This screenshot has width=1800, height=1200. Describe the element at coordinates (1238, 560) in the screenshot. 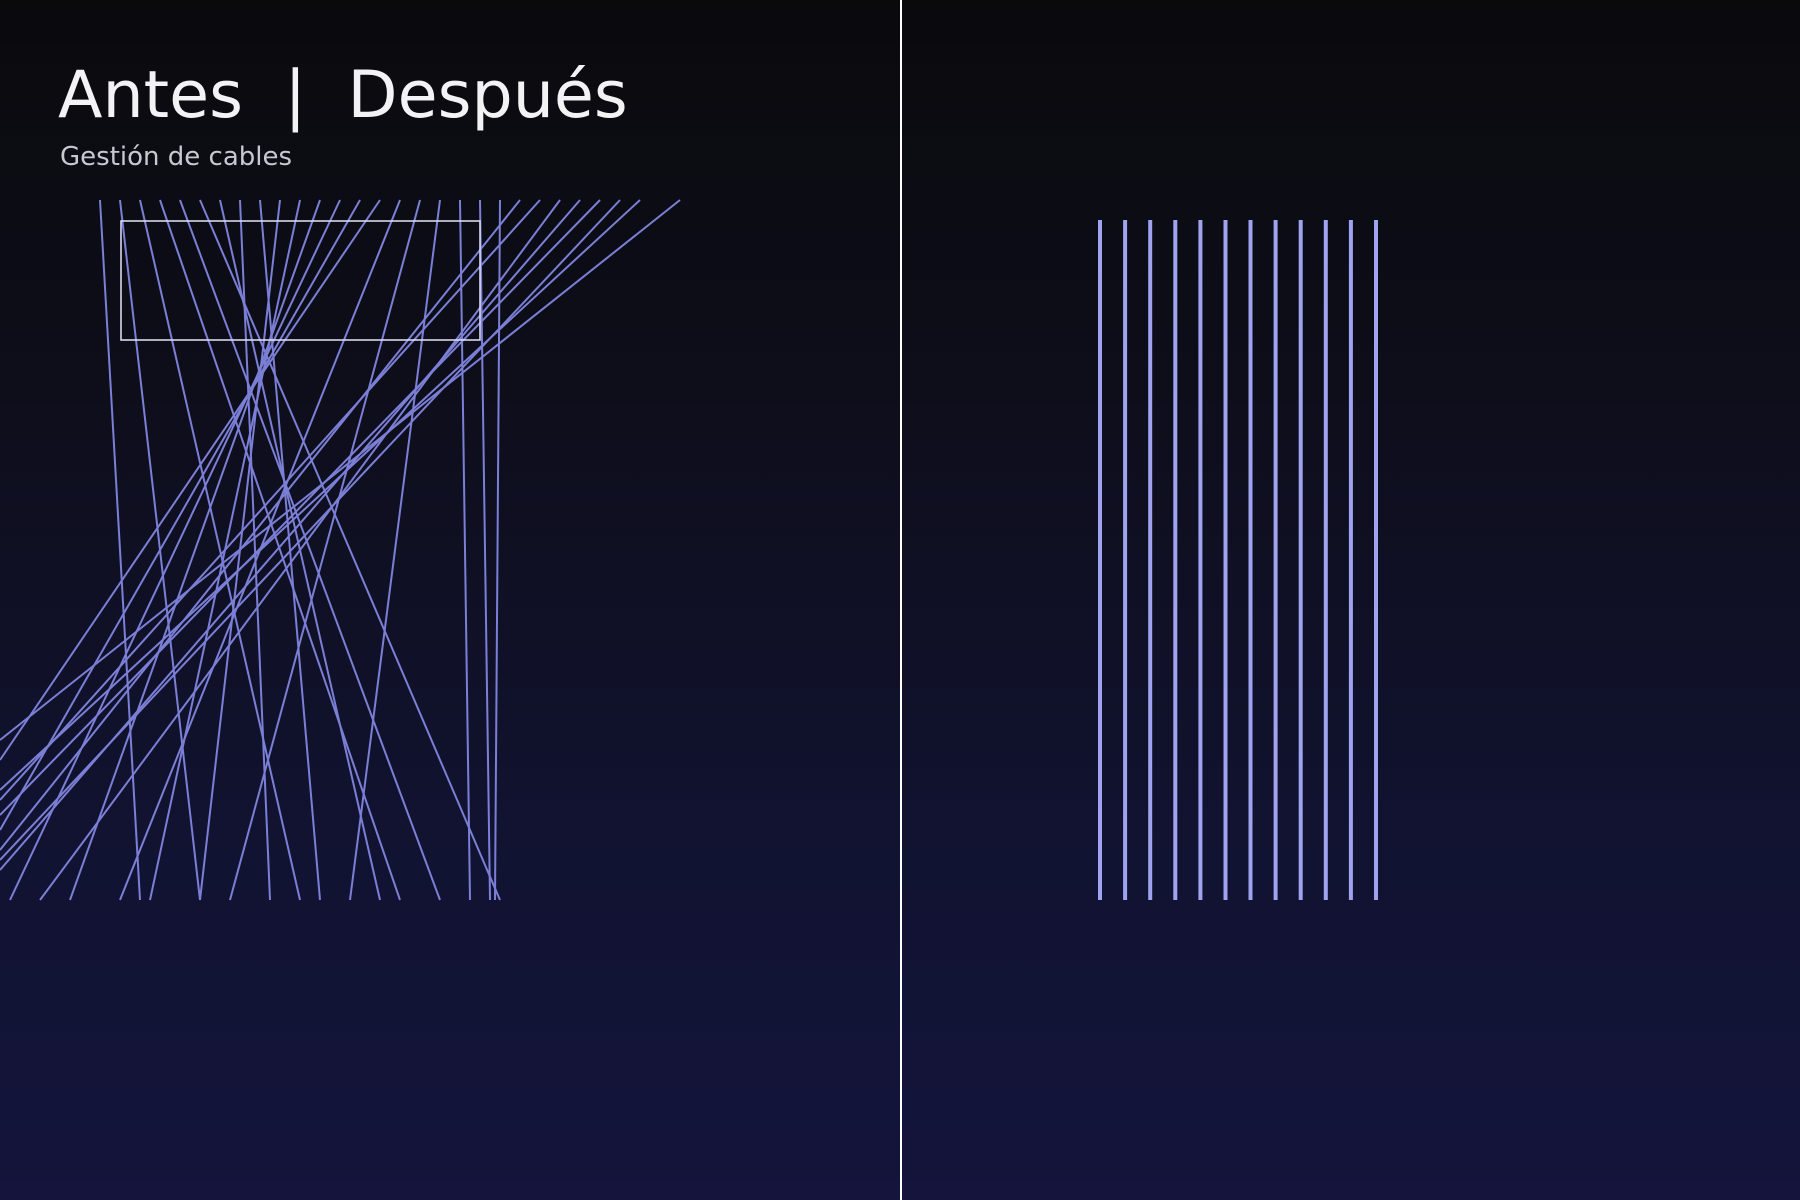

I see `after-panel` at that location.